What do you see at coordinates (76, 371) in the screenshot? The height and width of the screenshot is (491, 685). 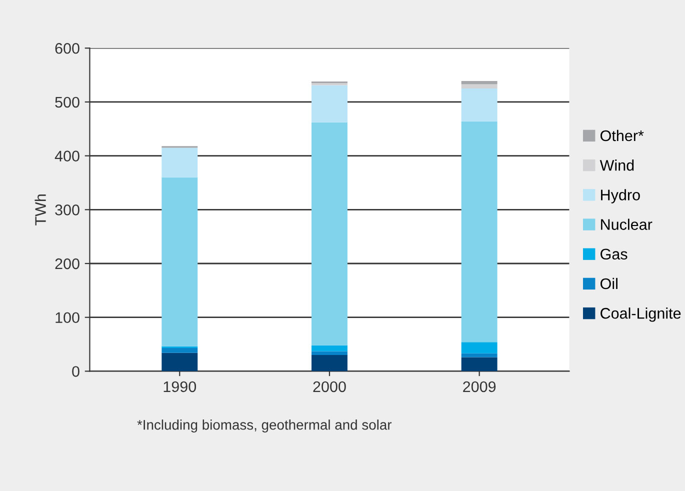 I see `y-tick-label: 0` at bounding box center [76, 371].